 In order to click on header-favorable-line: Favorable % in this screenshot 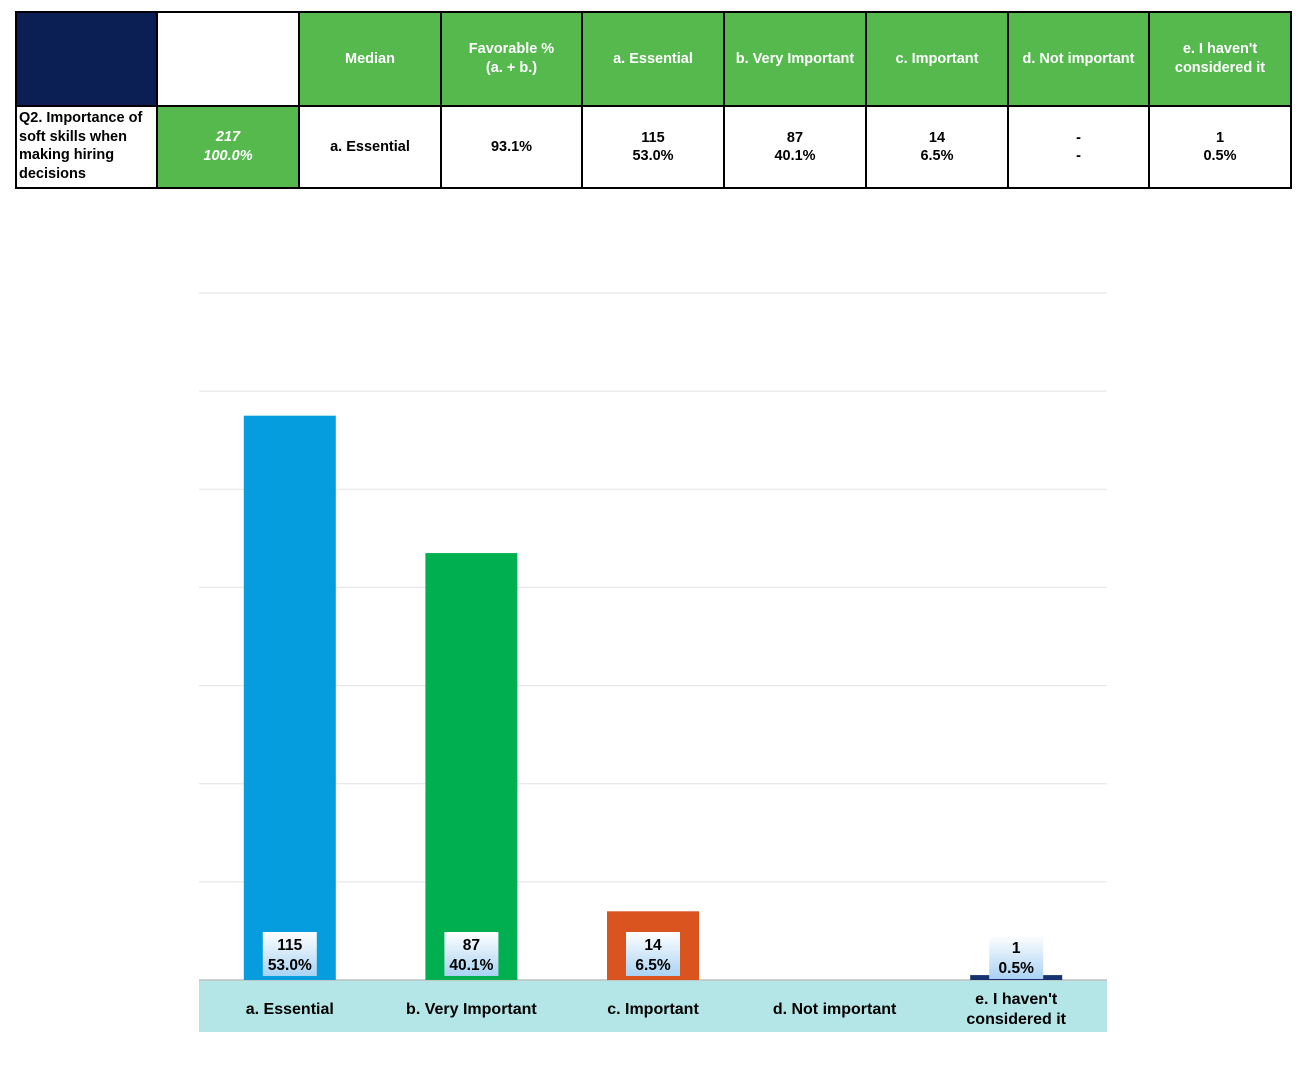, I will do `click(511, 49)`.